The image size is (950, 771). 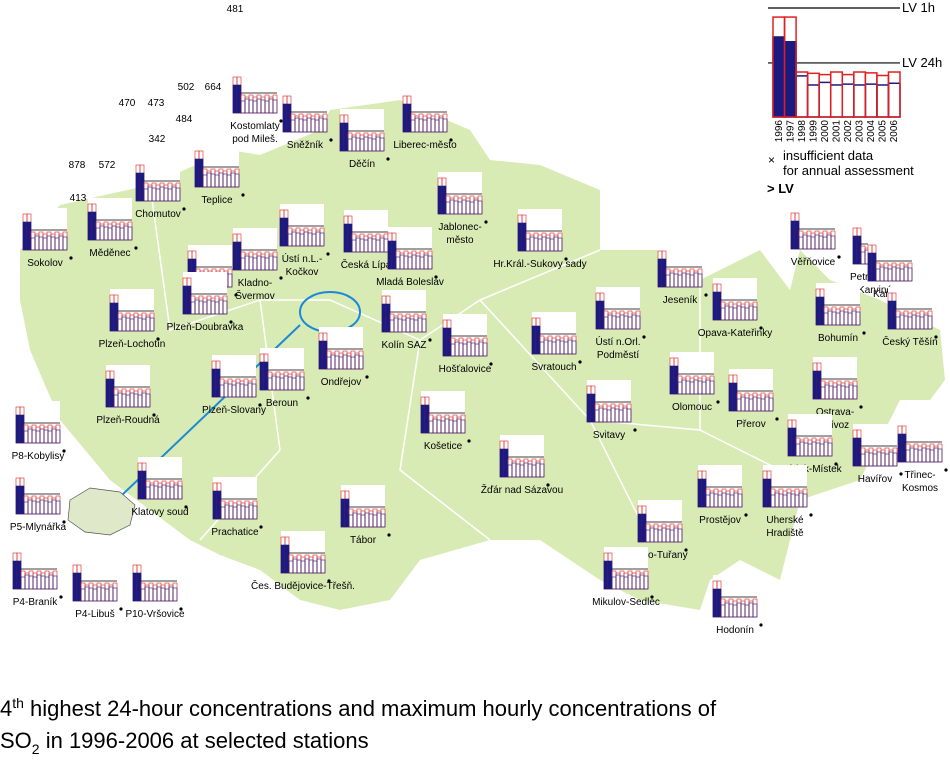 I want to click on station-label: Ostrava-, so click(x=835, y=412).